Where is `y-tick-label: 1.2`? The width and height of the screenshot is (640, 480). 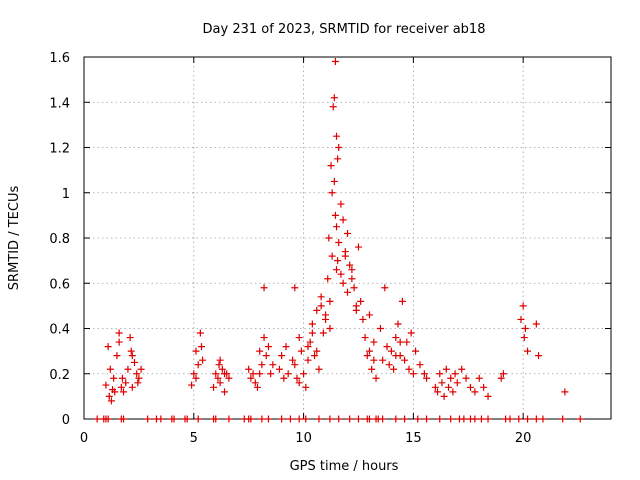
y-tick-label: 1.2 is located at coordinates (59, 149).